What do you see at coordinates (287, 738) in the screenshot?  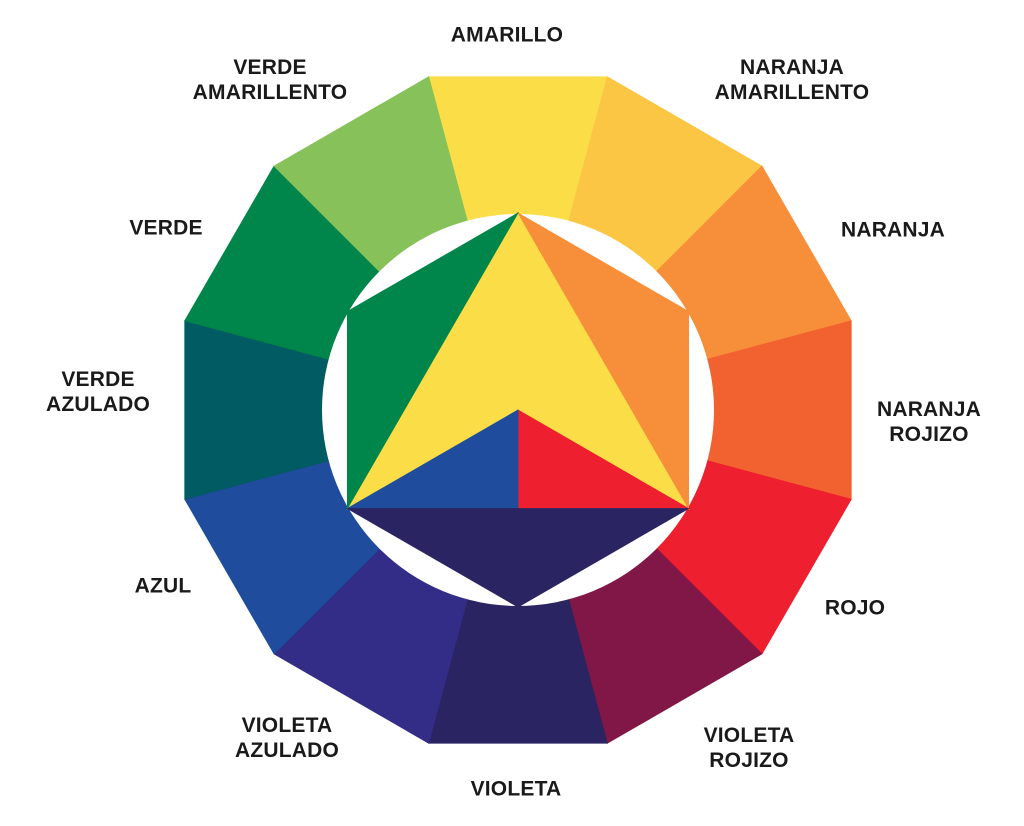 I see `label-violeta-azulado: VIOLETA AZULADO` at bounding box center [287, 738].